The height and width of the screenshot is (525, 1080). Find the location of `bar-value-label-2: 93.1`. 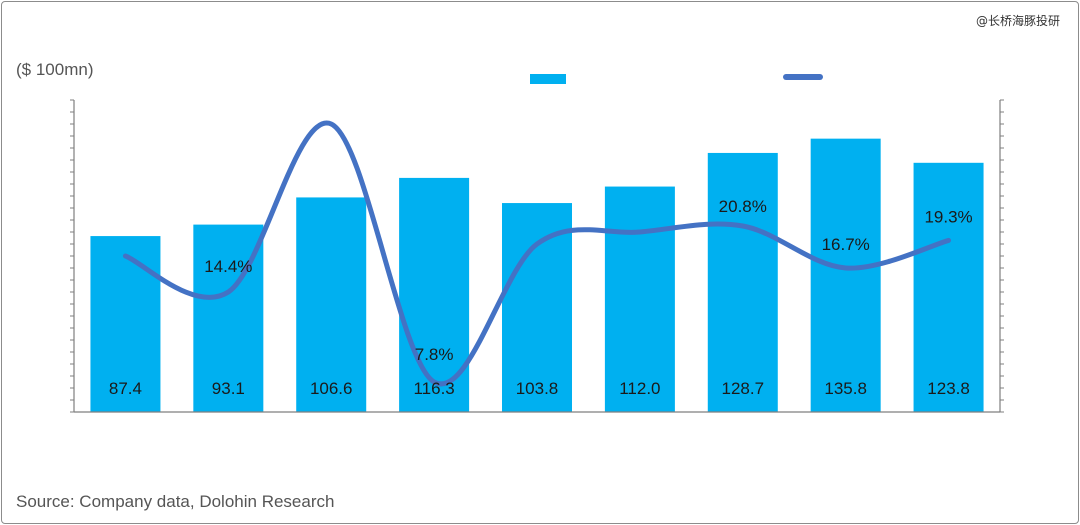

bar-value-label-2: 93.1 is located at coordinates (228, 388).